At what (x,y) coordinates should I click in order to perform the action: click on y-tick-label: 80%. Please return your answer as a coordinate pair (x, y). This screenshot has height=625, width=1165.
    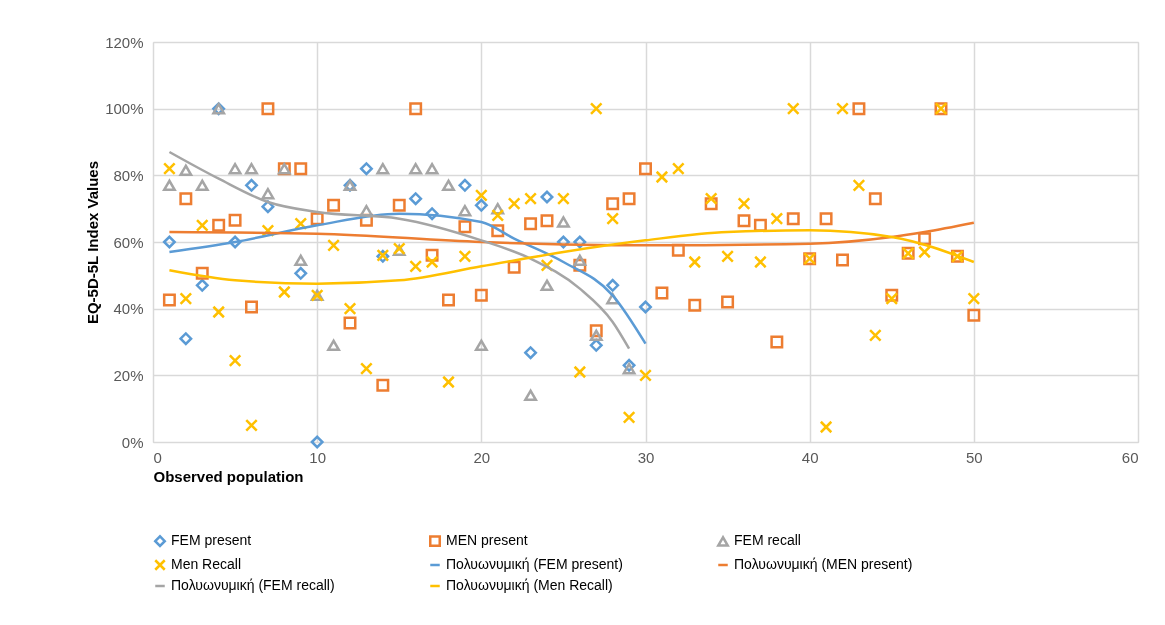
    Looking at the image, I should click on (128, 175).